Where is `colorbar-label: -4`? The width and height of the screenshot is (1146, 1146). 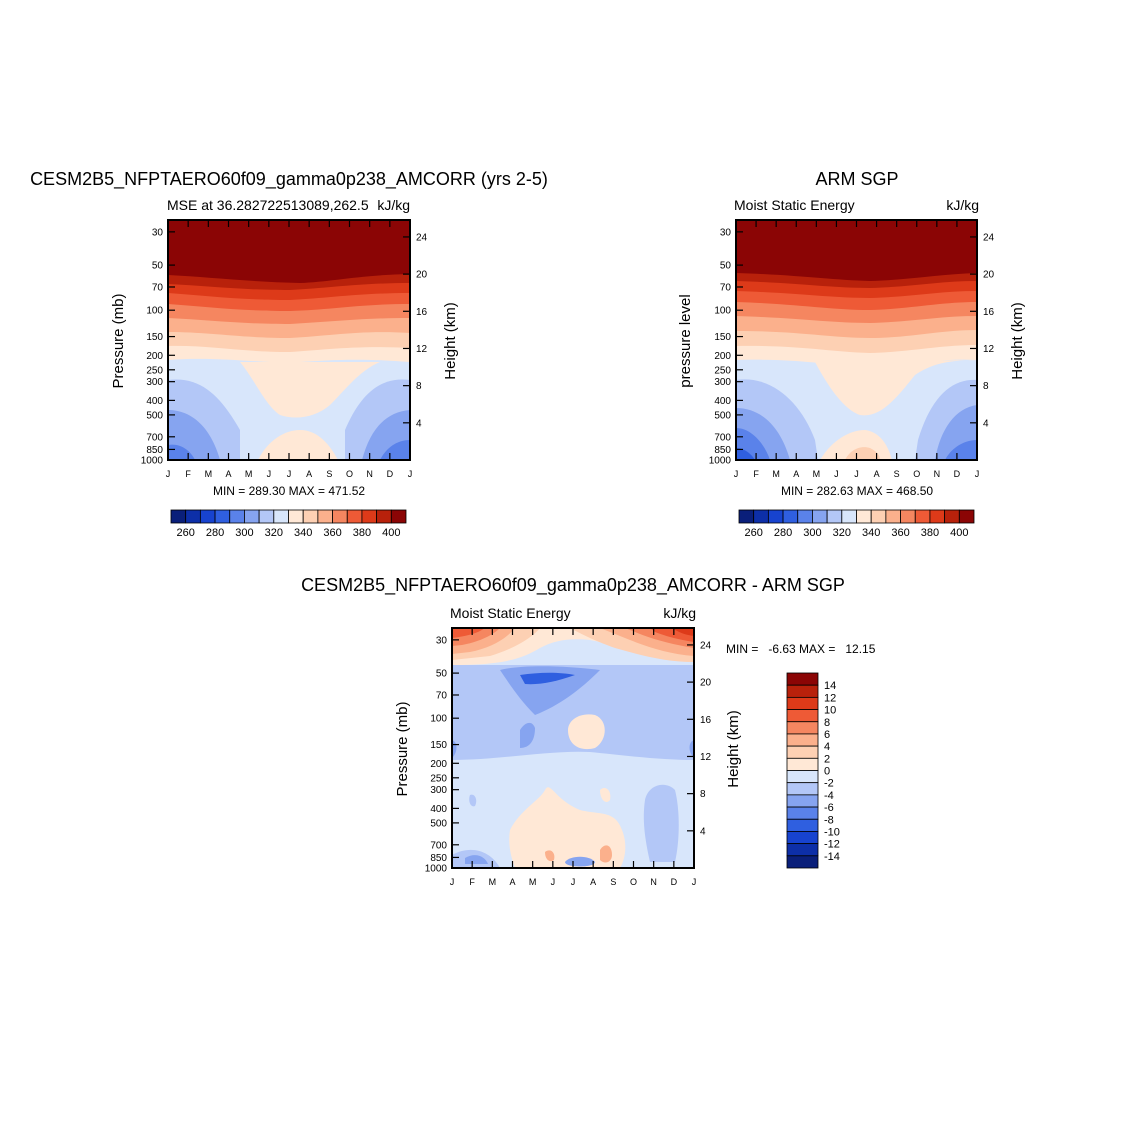 colorbar-label: -4 is located at coordinates (829, 796).